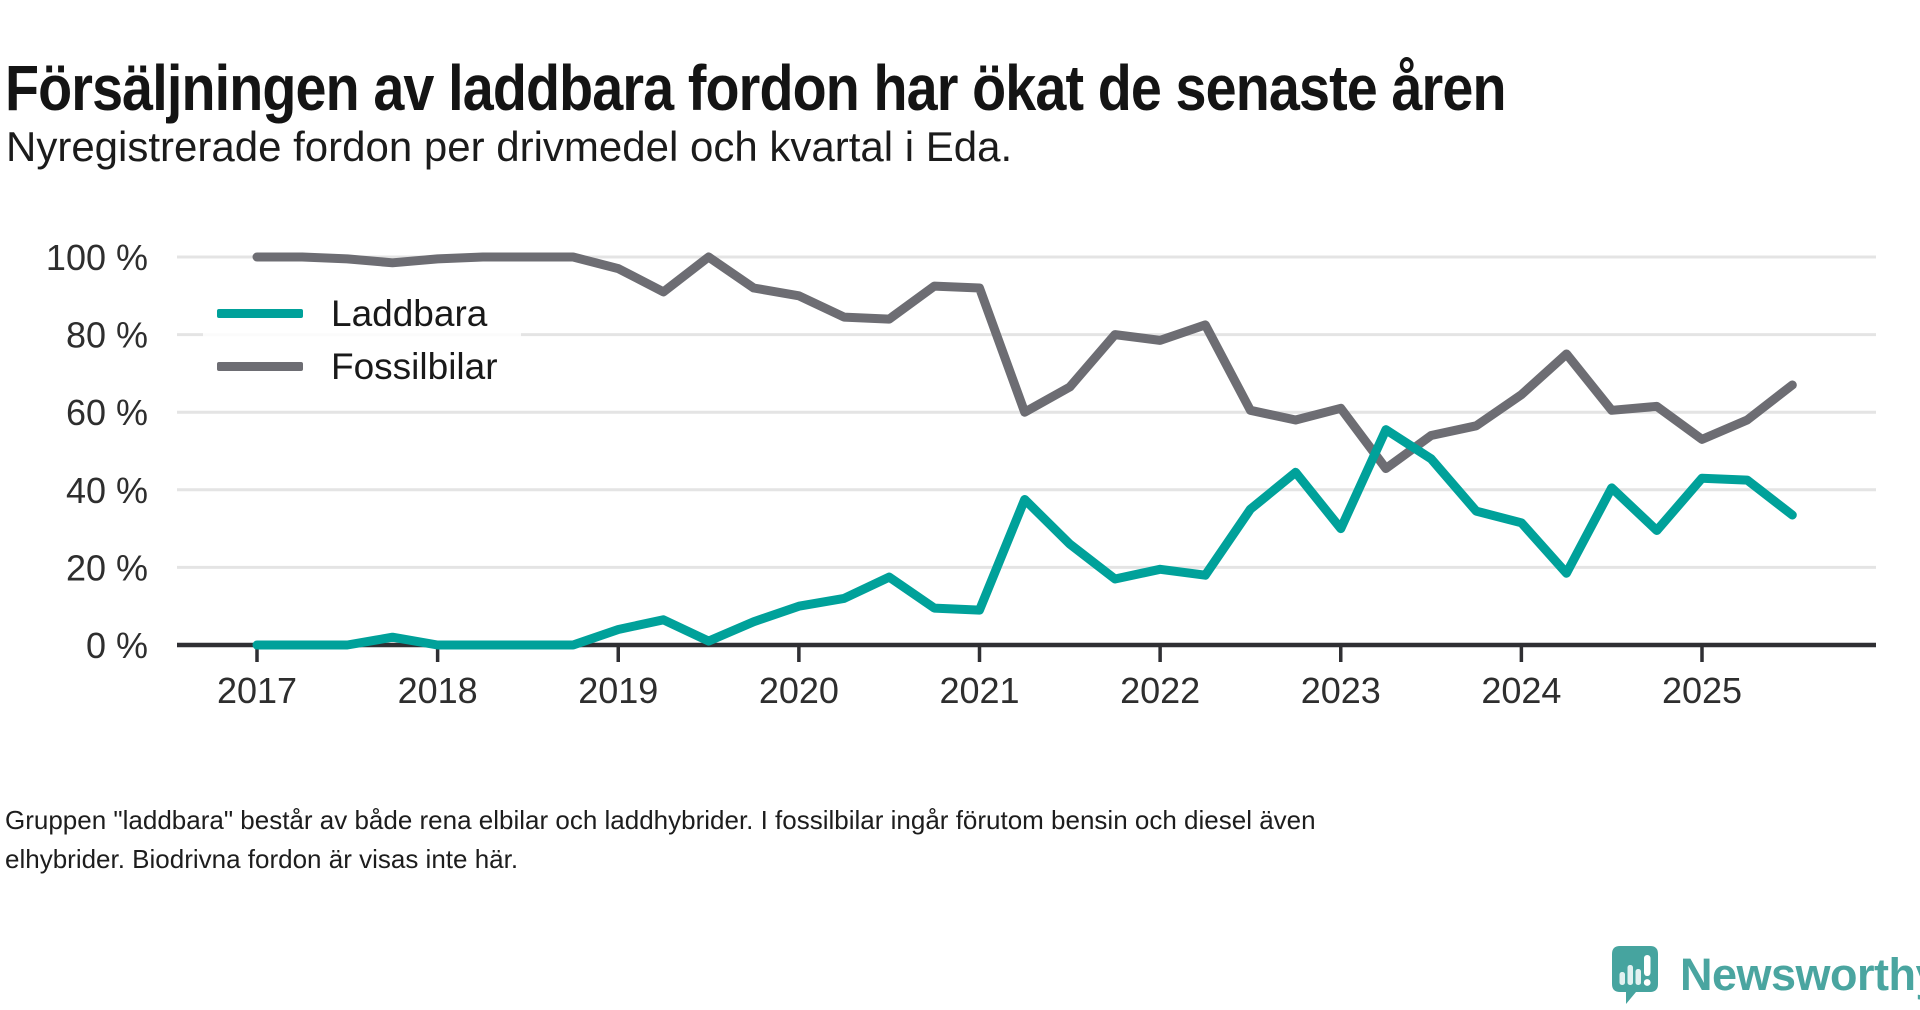 This screenshot has height=1010, width=1920. I want to click on x-axis-label: 2022, so click(1160, 690).